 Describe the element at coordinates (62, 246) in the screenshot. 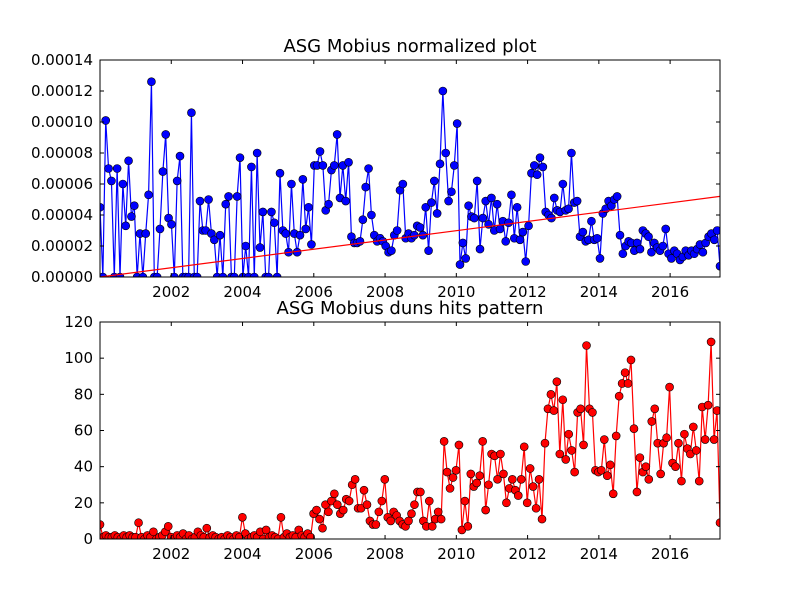

I see `y-tick-label: 0.00002` at that location.